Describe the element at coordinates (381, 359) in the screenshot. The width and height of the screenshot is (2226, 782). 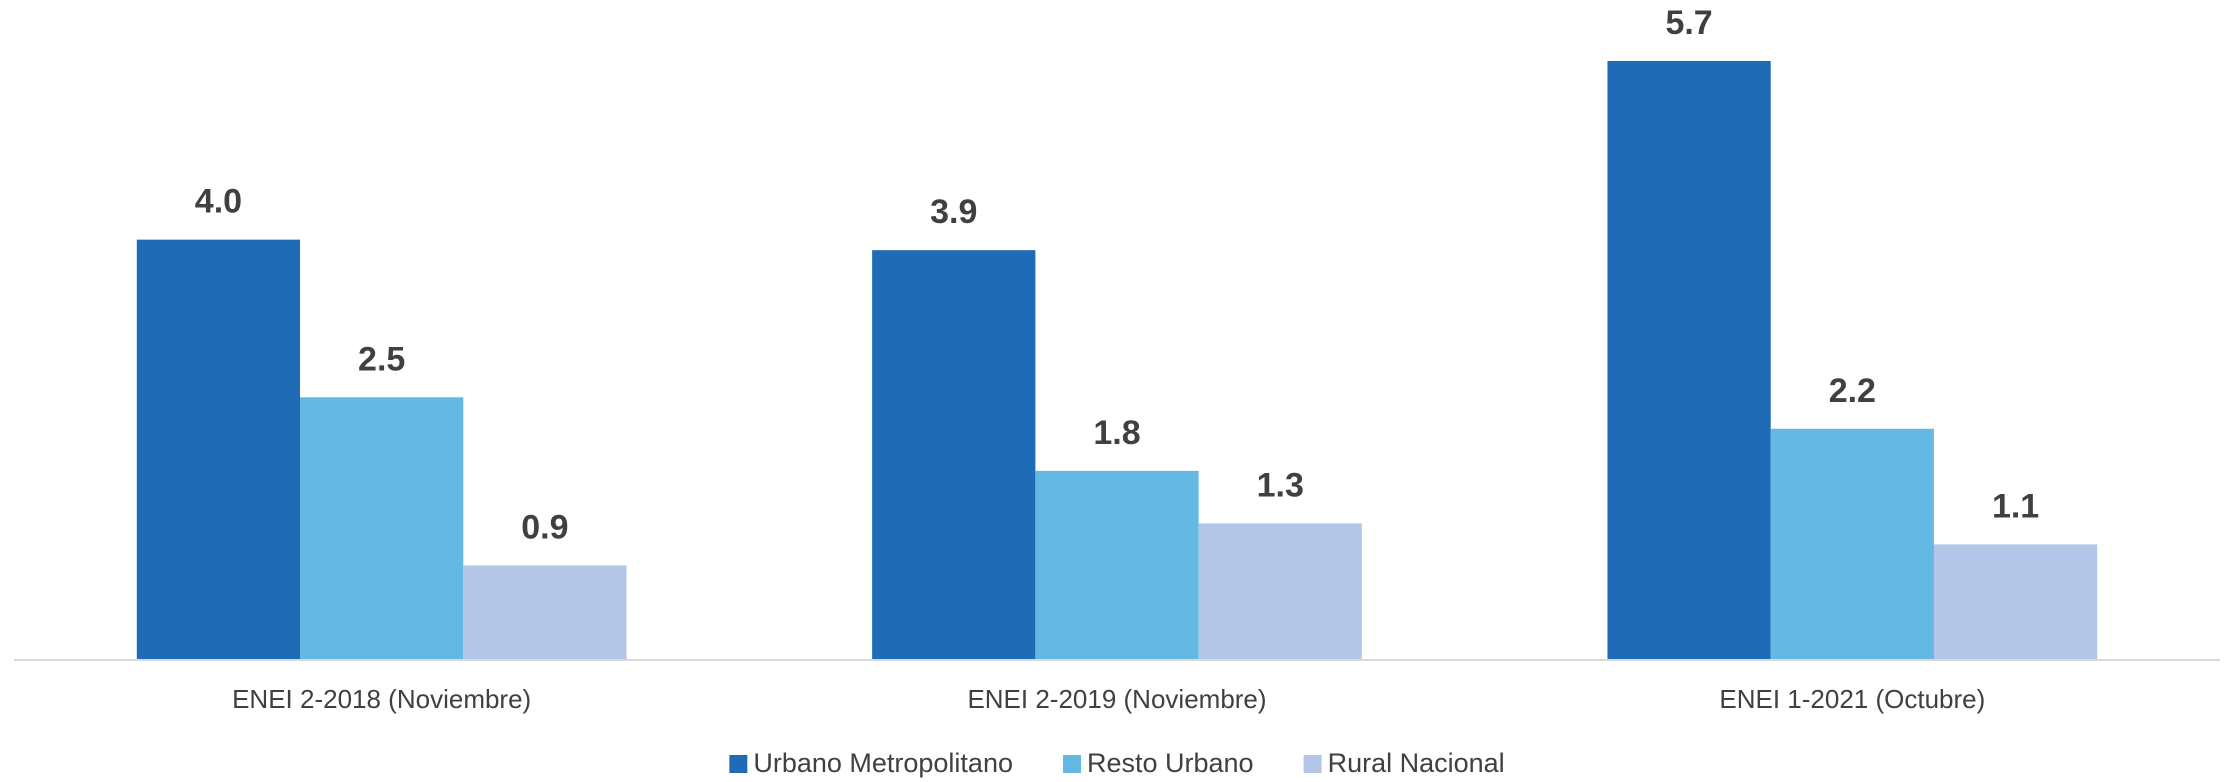
I see `value-label: 2.5` at that location.